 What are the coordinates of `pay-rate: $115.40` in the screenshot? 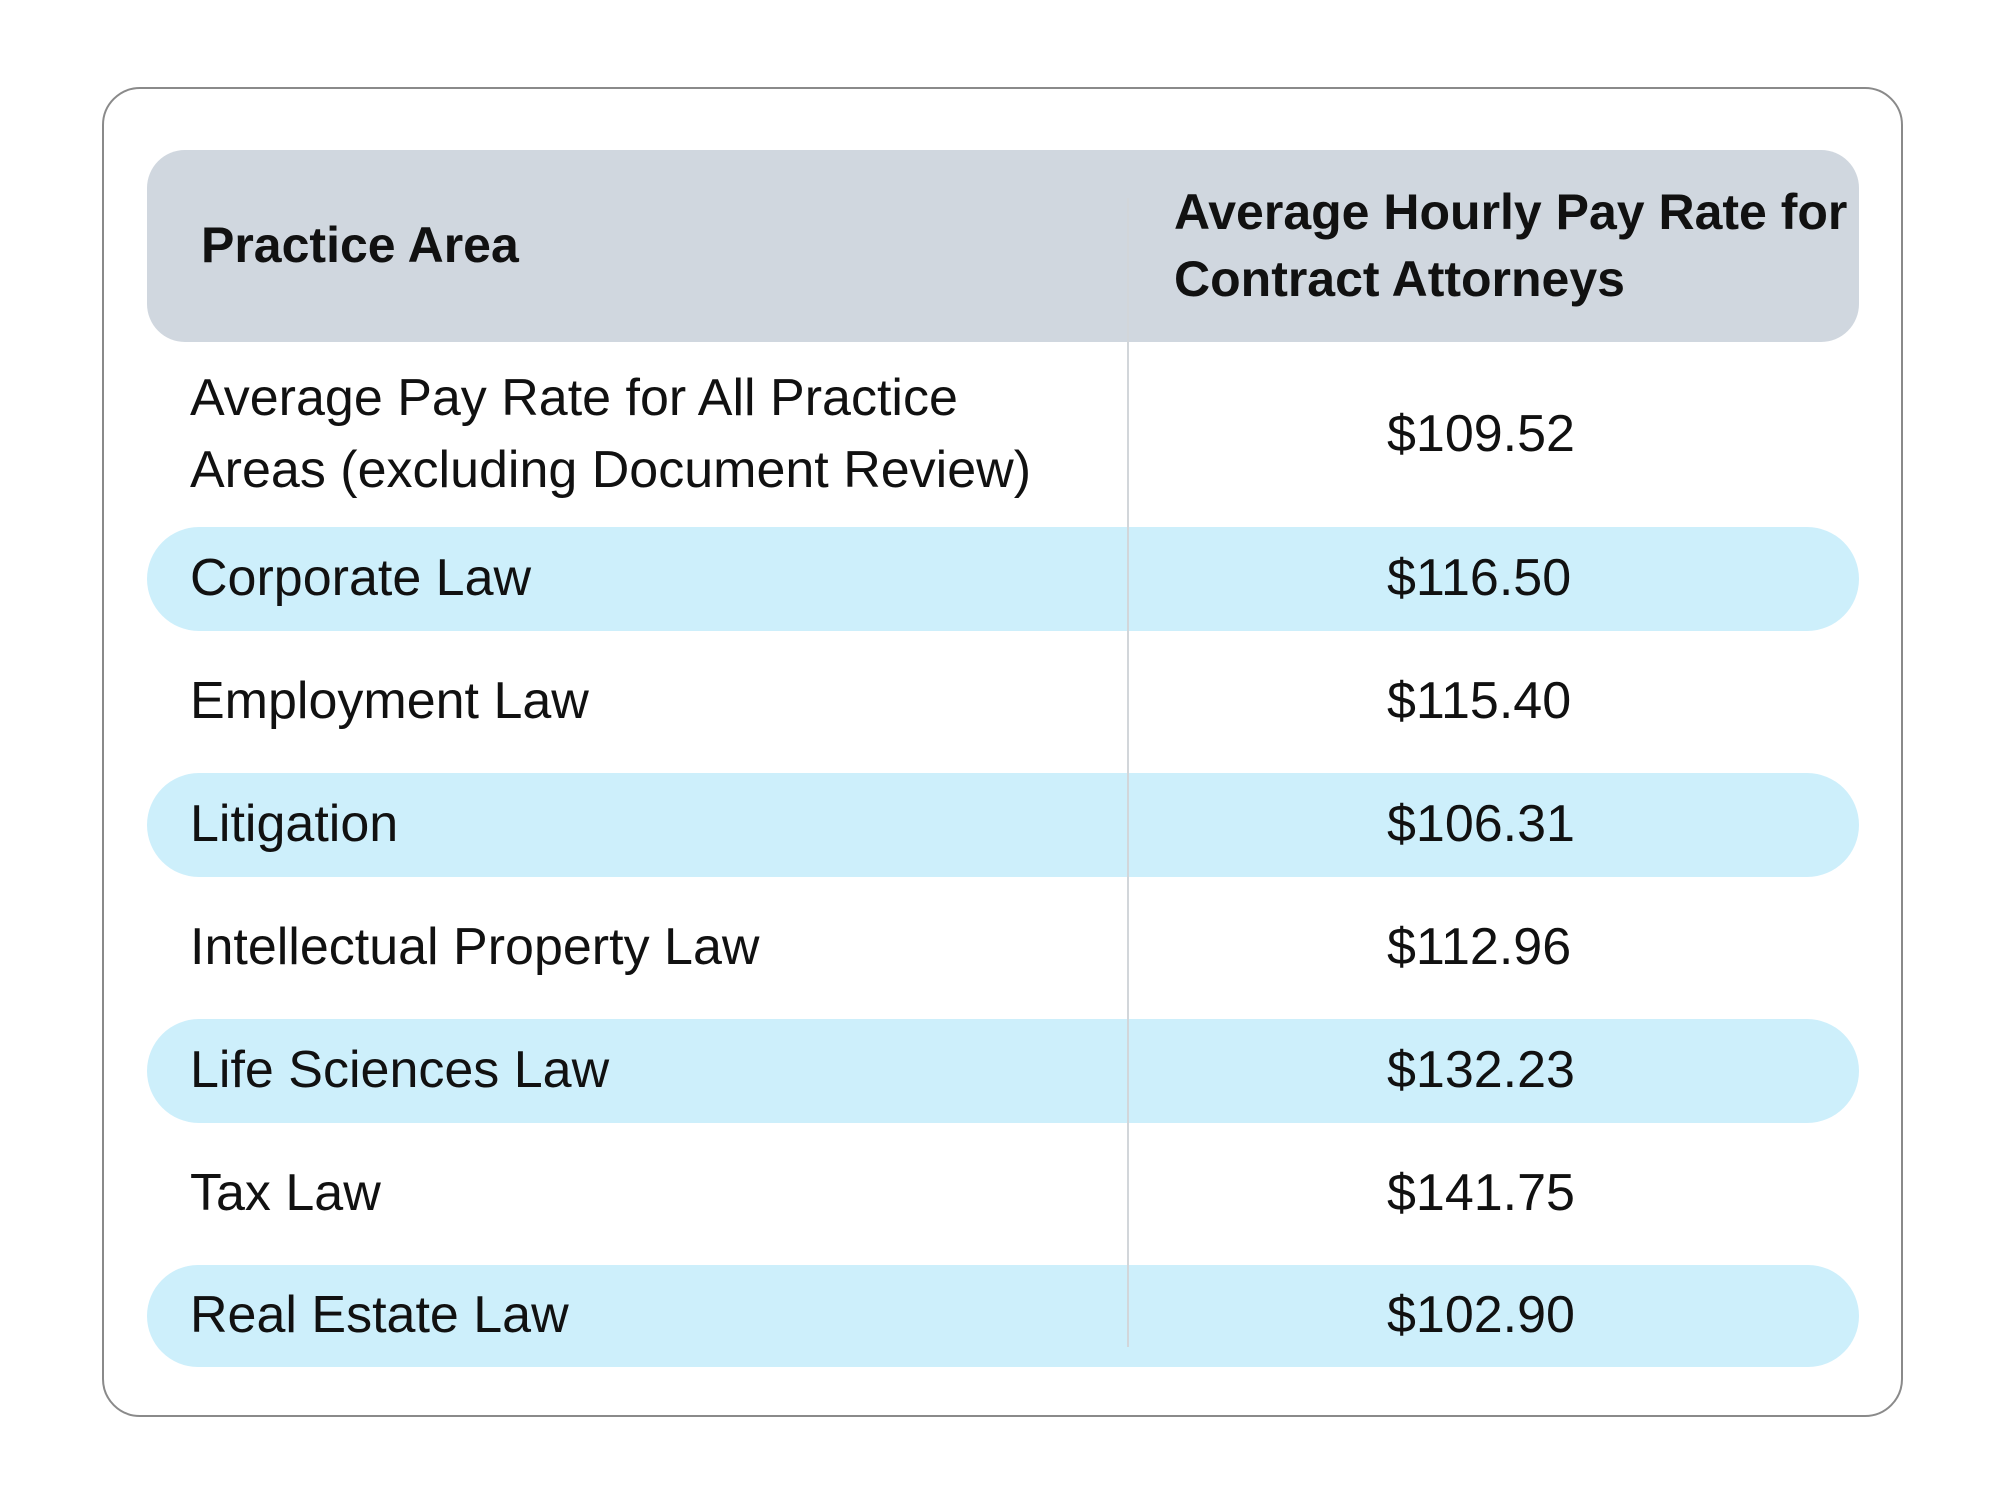 It's located at (1479, 701).